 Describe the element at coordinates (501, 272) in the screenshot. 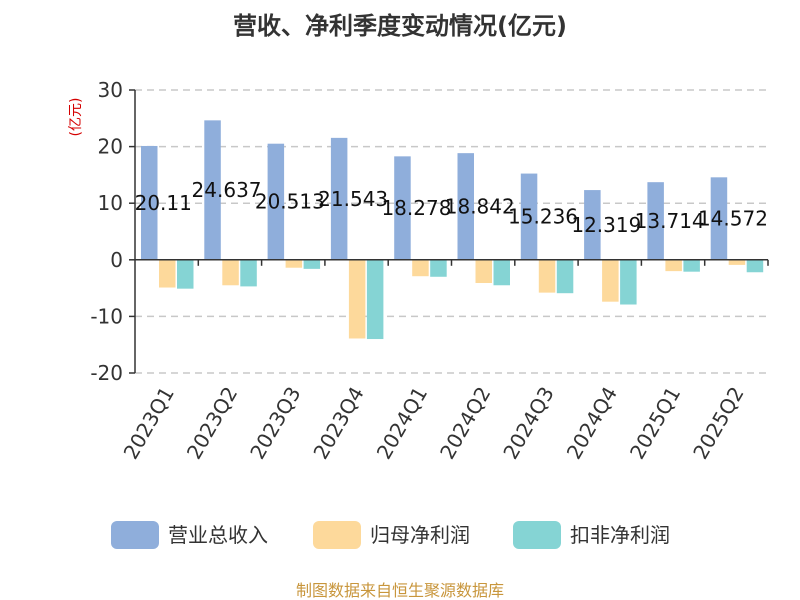

I see `bar-2024Q2-s2` at that location.